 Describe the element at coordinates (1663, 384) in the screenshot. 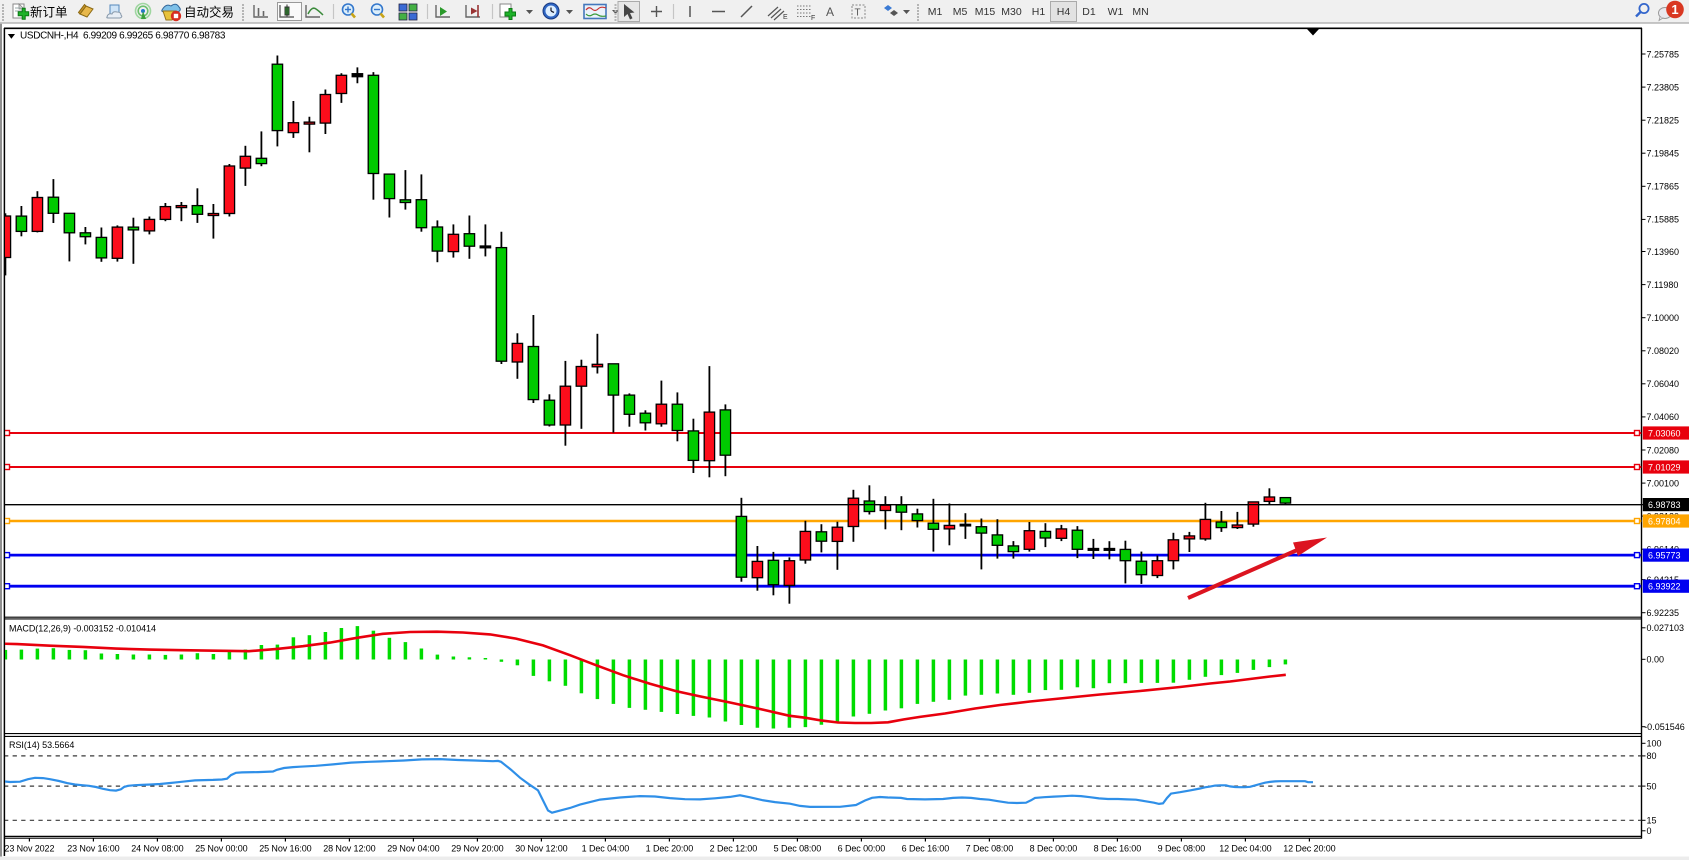

I see `svg-text: 7.06040` at that location.